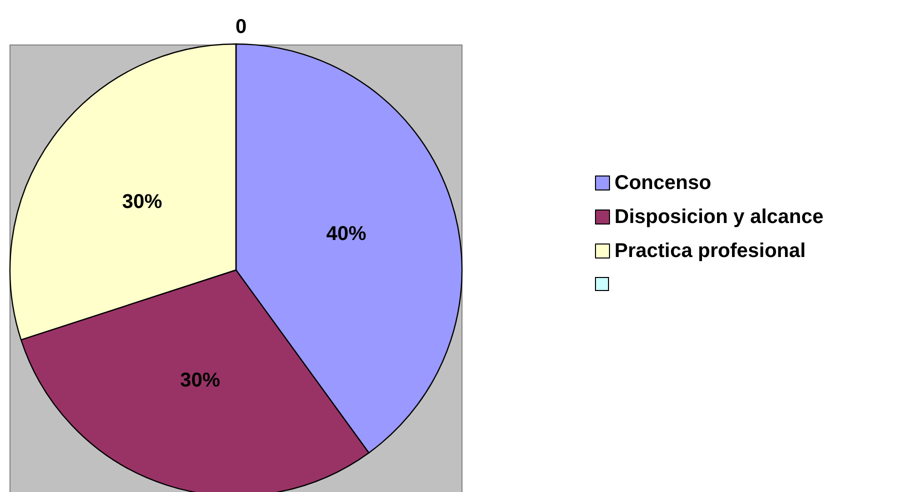 This screenshot has width=923, height=492. Describe the element at coordinates (719, 217) in the screenshot. I see `legend-label: Disposicion y alcance` at that location.